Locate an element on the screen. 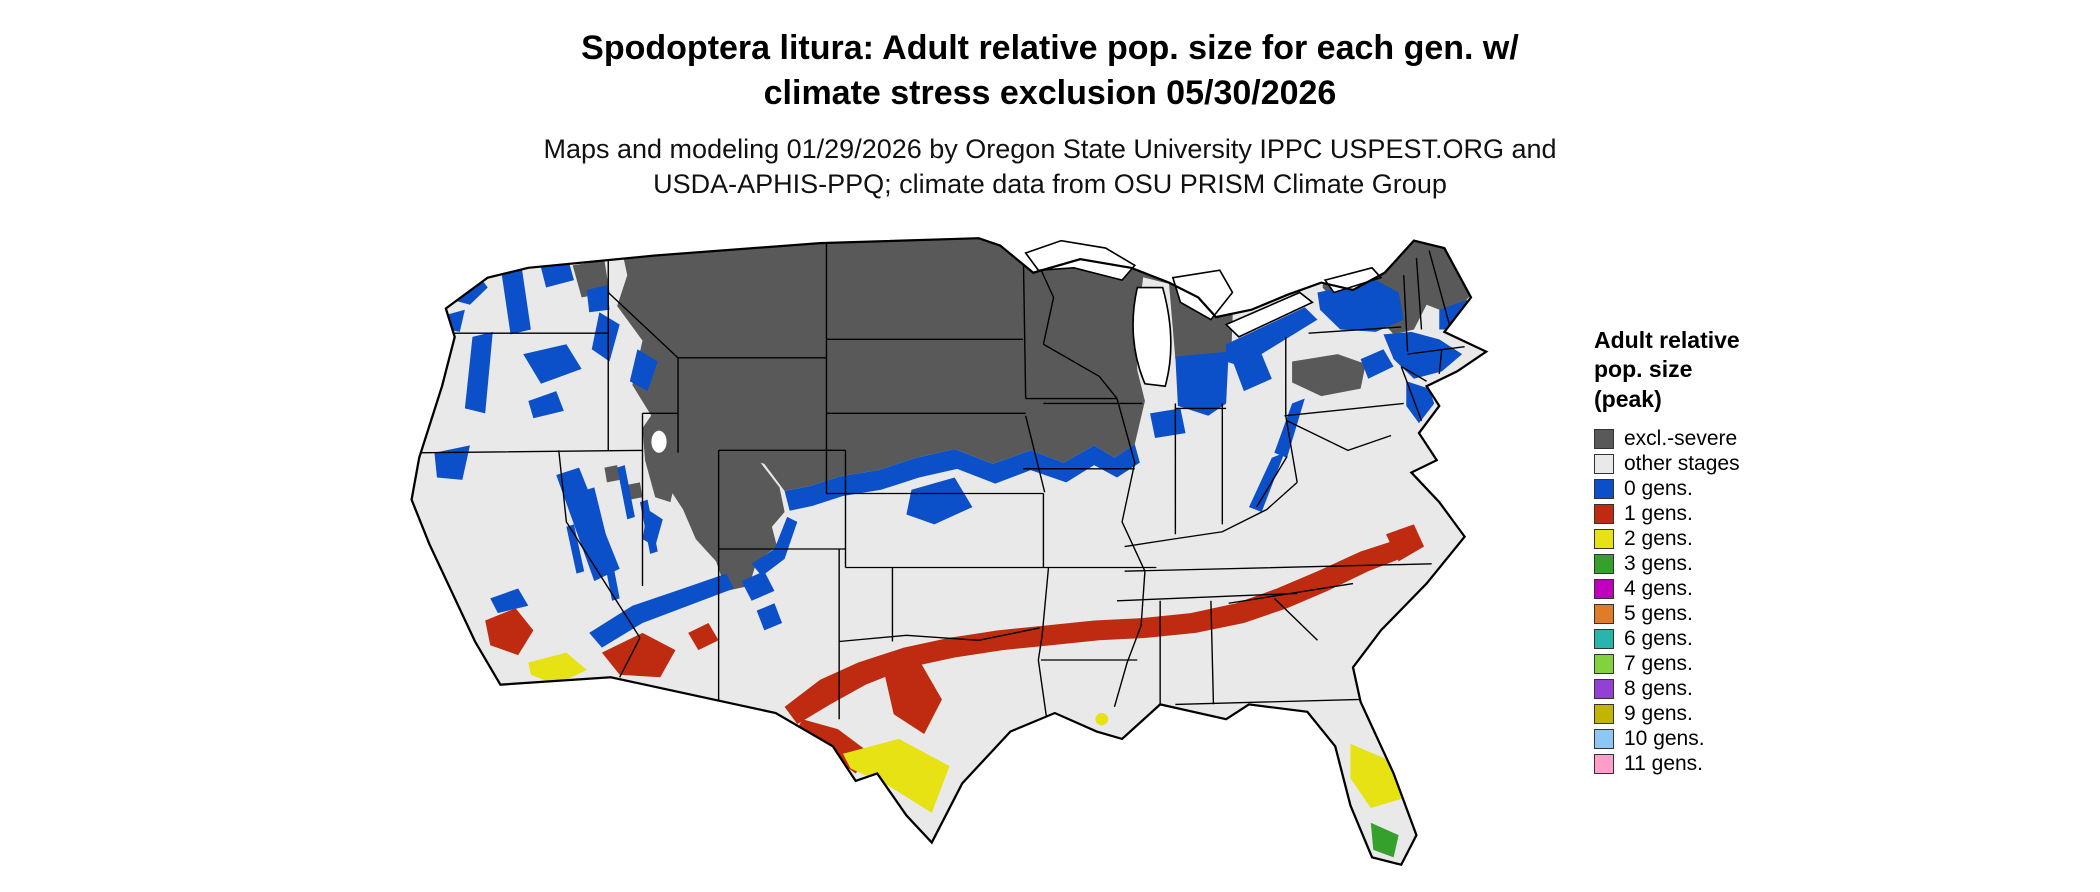 The width and height of the screenshot is (2100, 892). region-3-gens is located at coordinates (1384, 840).